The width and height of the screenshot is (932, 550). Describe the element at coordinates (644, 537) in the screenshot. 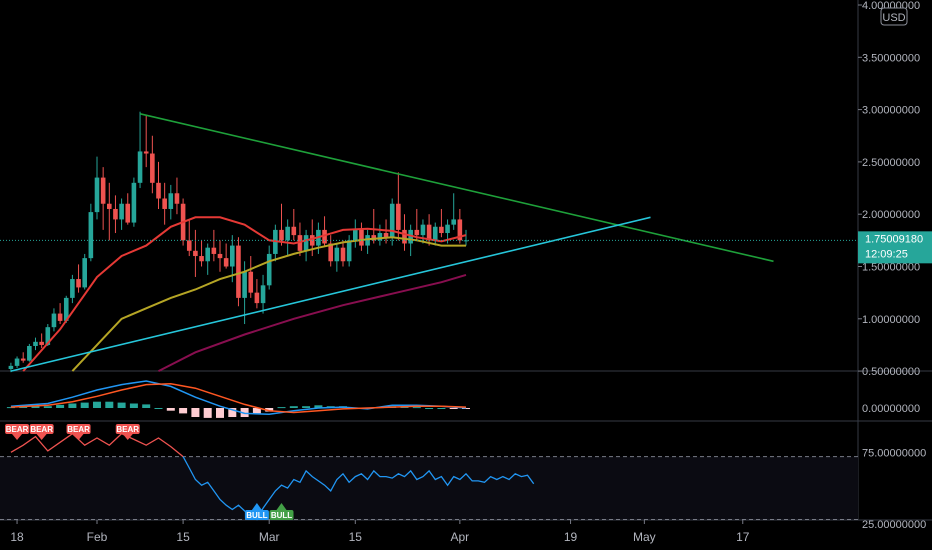

I see `time-tick-label: May` at that location.